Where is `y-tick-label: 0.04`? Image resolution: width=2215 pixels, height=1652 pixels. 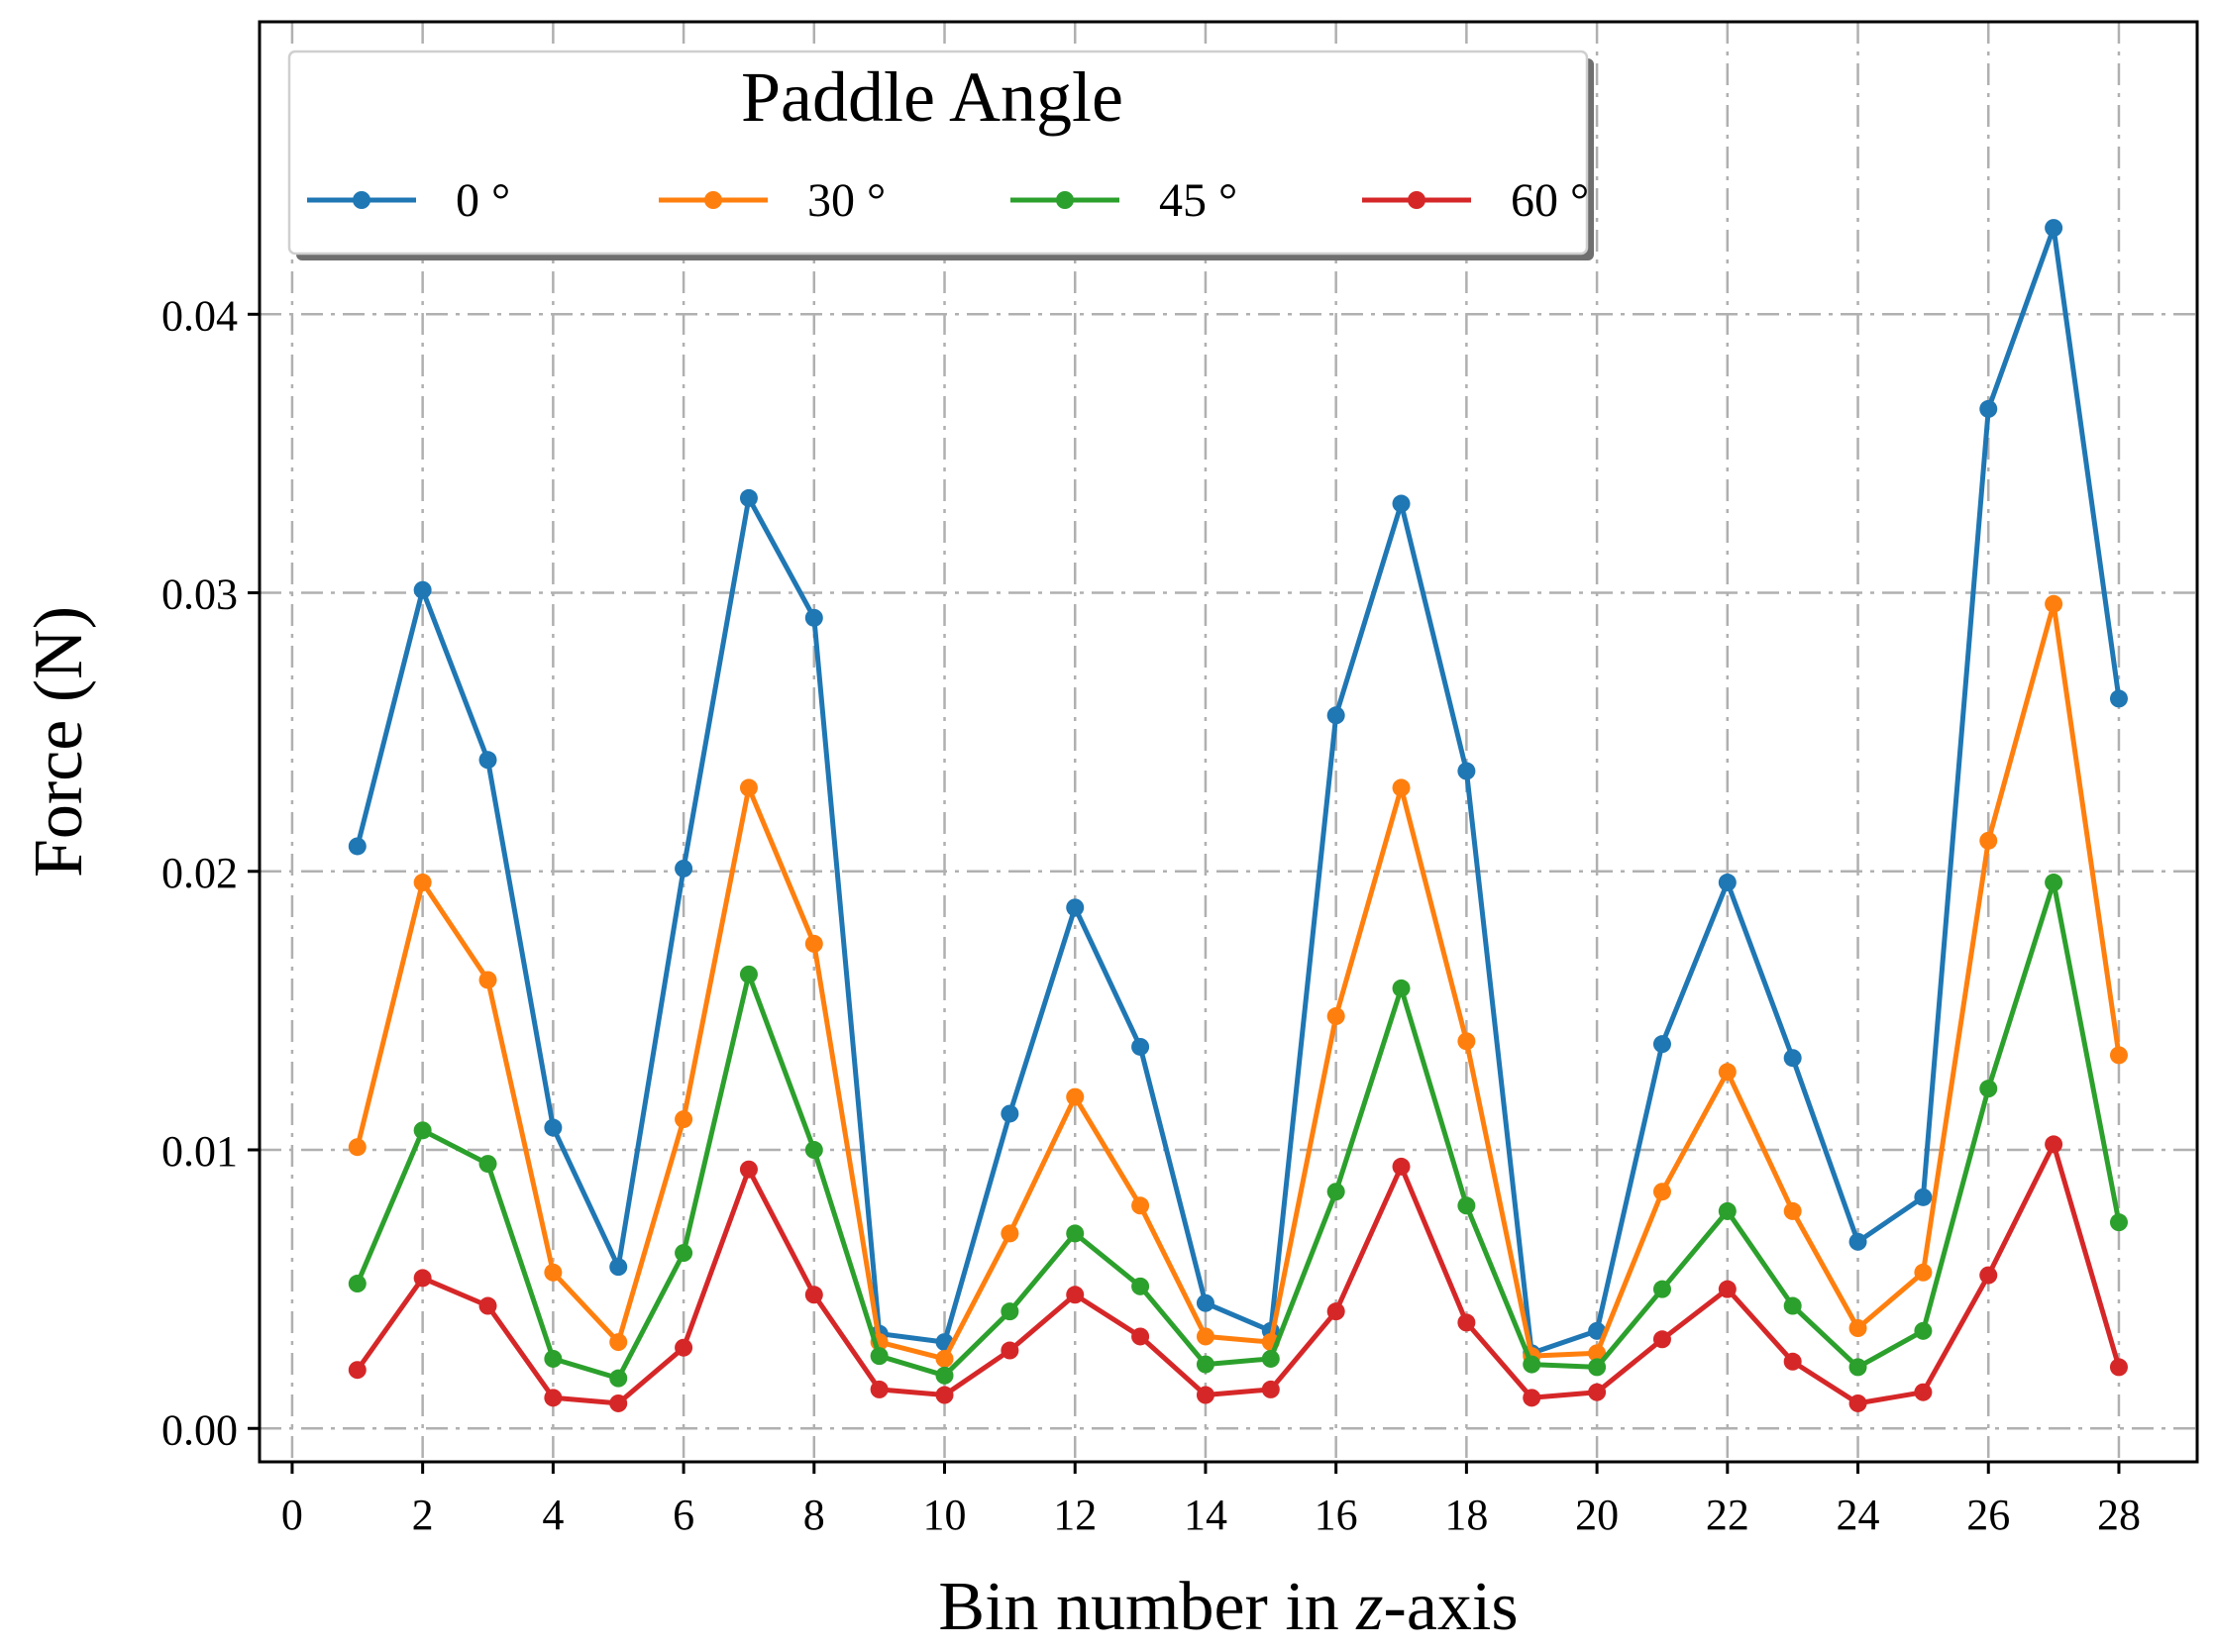 y-tick-label: 0.04 is located at coordinates (199, 315).